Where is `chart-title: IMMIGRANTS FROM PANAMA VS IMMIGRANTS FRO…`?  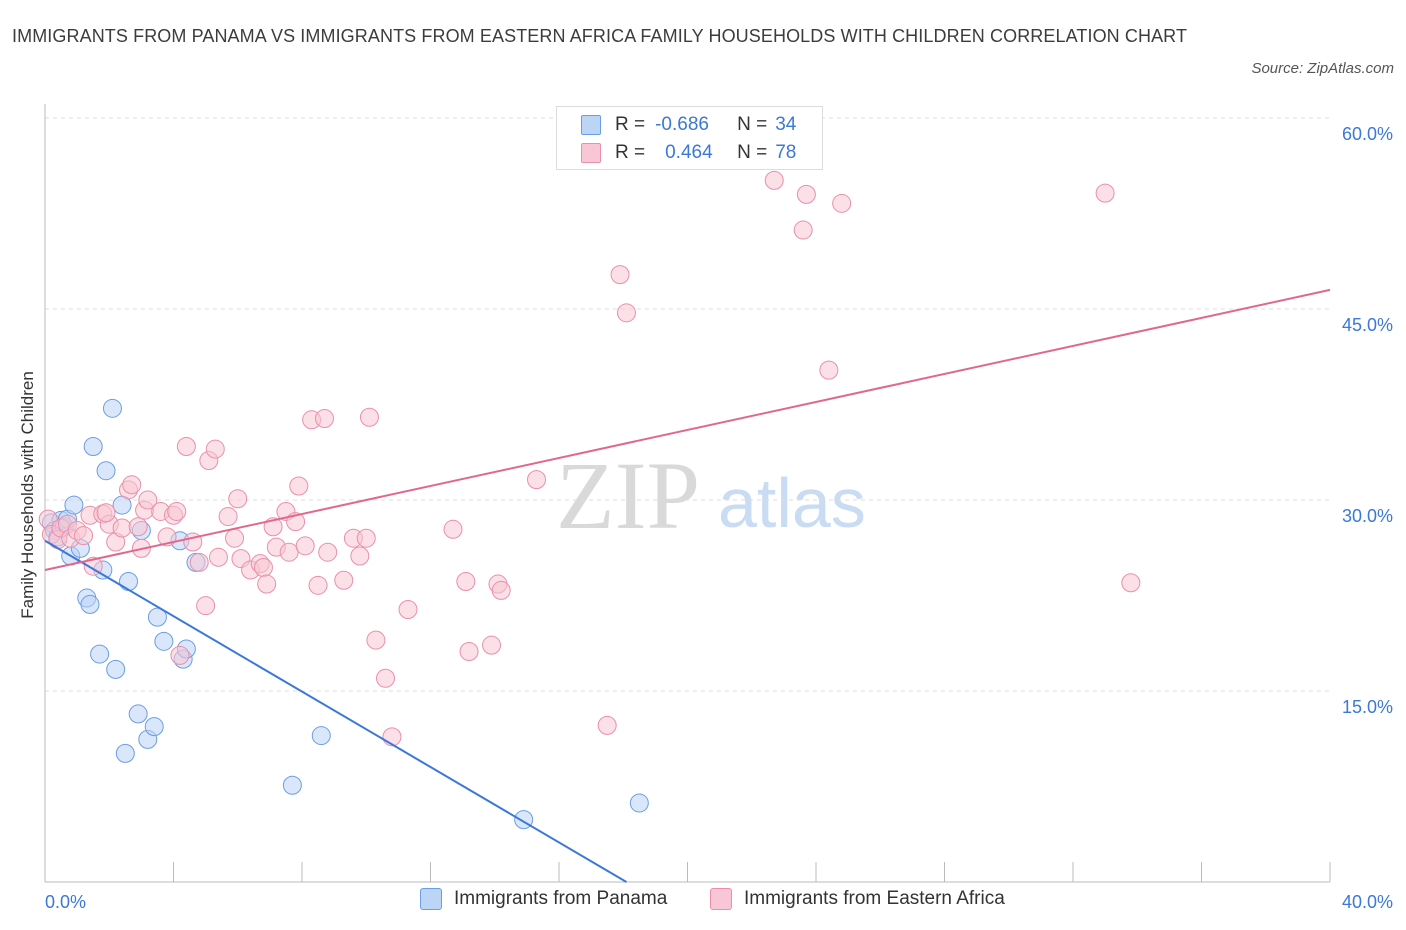 chart-title: IMMIGRANTS FROM PANAMA VS IMMIGRANTS FRO… is located at coordinates (600, 36).